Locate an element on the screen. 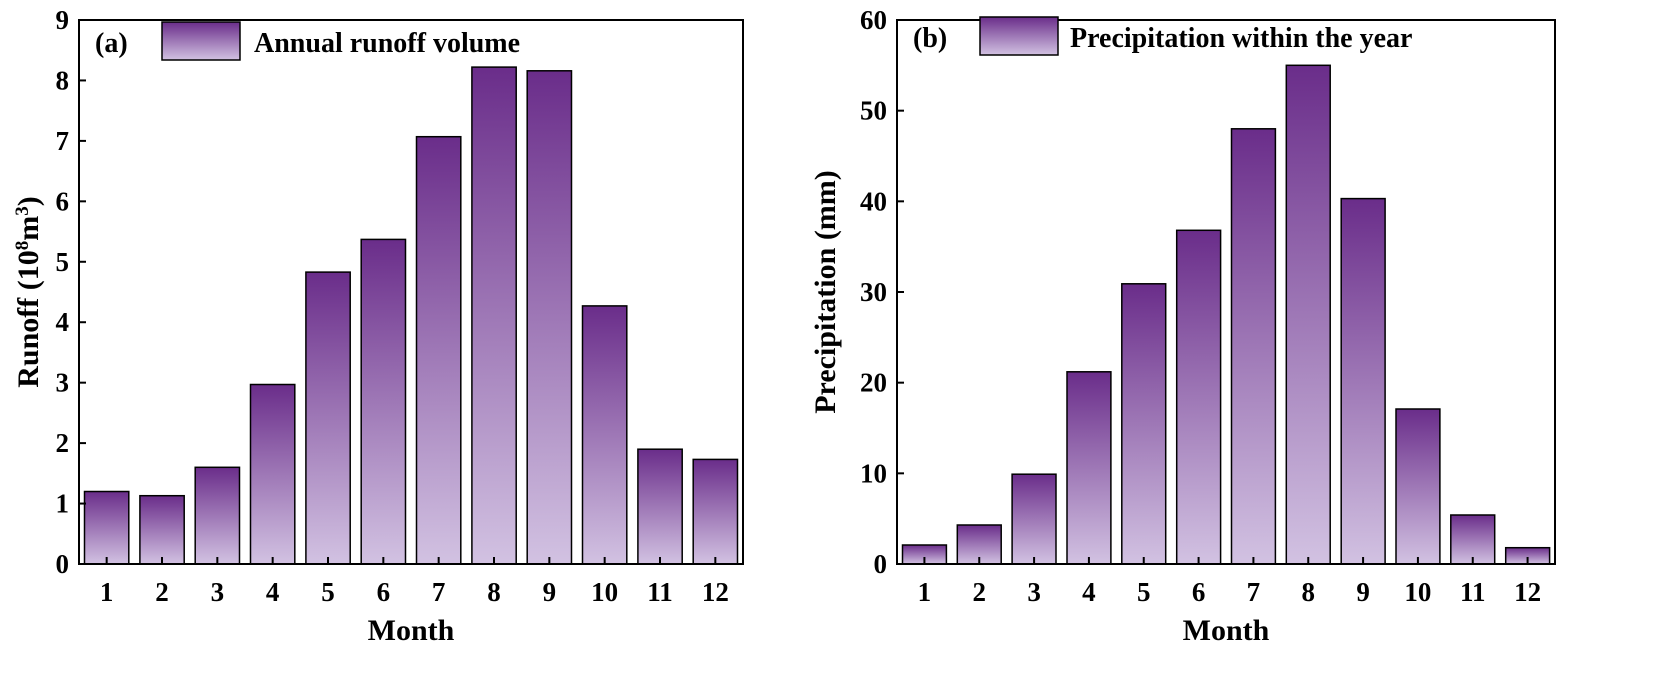  runoff-x-tick-label: 1 is located at coordinates (107, 592).